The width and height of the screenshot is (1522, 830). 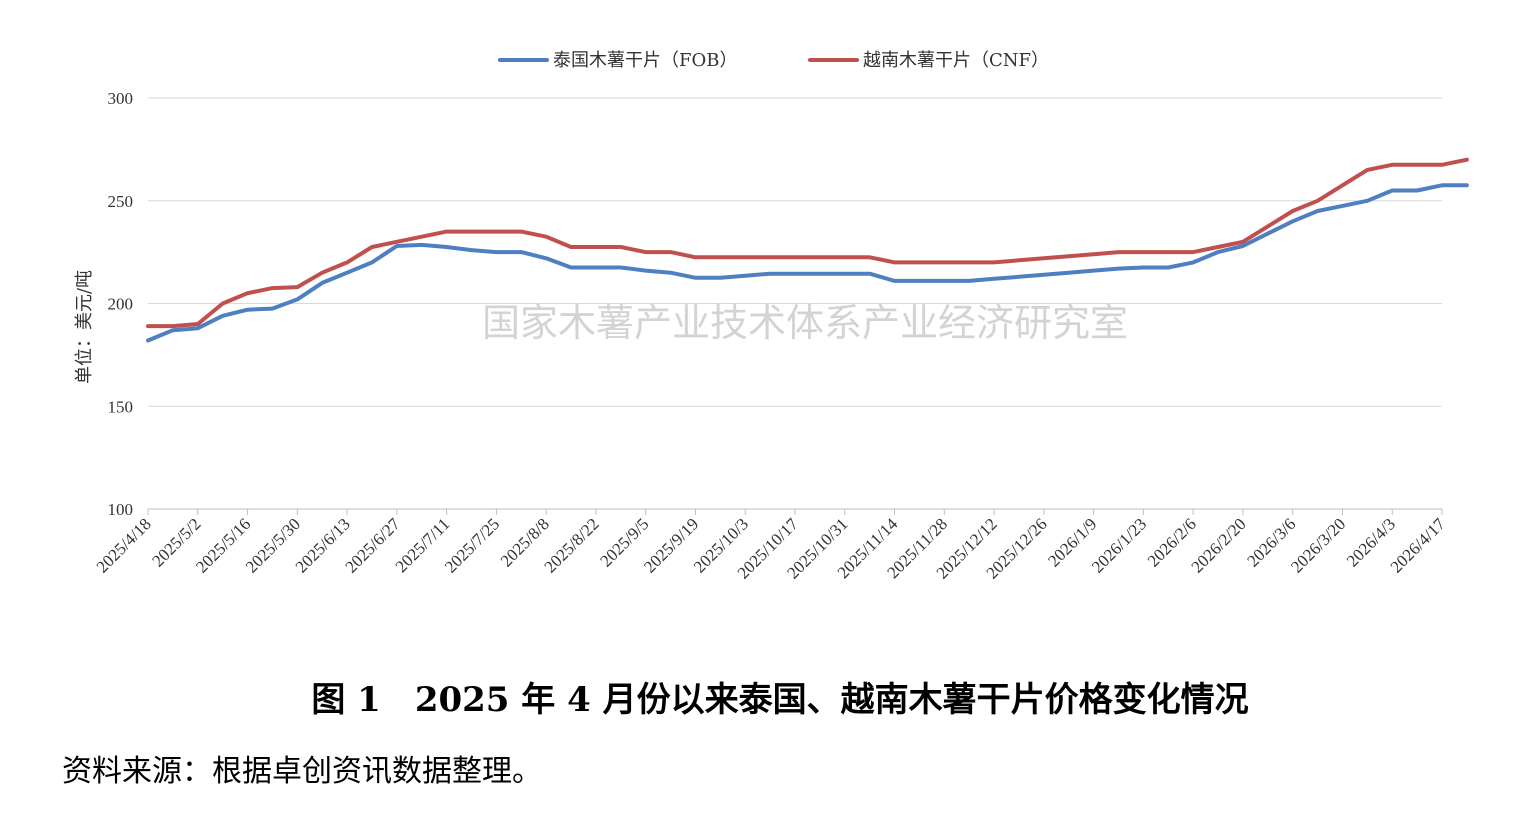 I want to click on figure-caption: 图 1 2025 年 4 月份以来泰国、越南木薯干片价格变化情况, so click(x=780, y=700).